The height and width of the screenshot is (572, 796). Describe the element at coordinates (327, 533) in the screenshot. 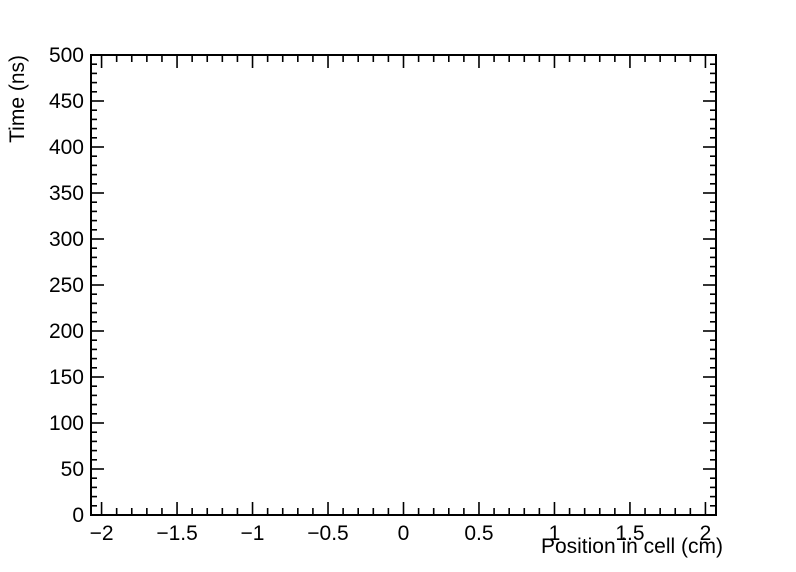

I see `x-tick-label: −0.5` at that location.